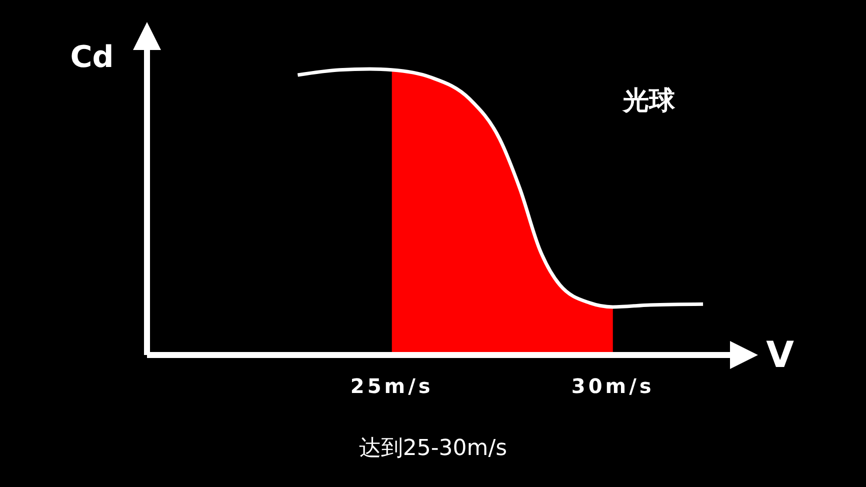 The width and height of the screenshot is (866, 487). Describe the element at coordinates (392, 386) in the screenshot. I see `x-tick-label: 25m/s` at that location.